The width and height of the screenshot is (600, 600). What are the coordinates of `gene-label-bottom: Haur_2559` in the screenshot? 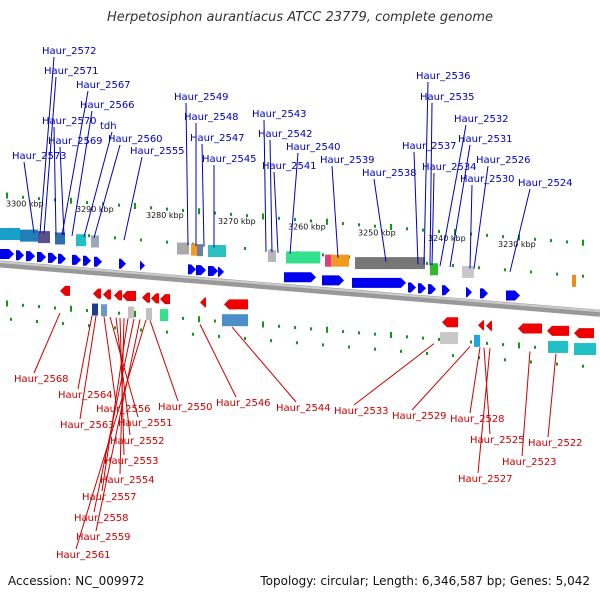 It's located at (103, 537).